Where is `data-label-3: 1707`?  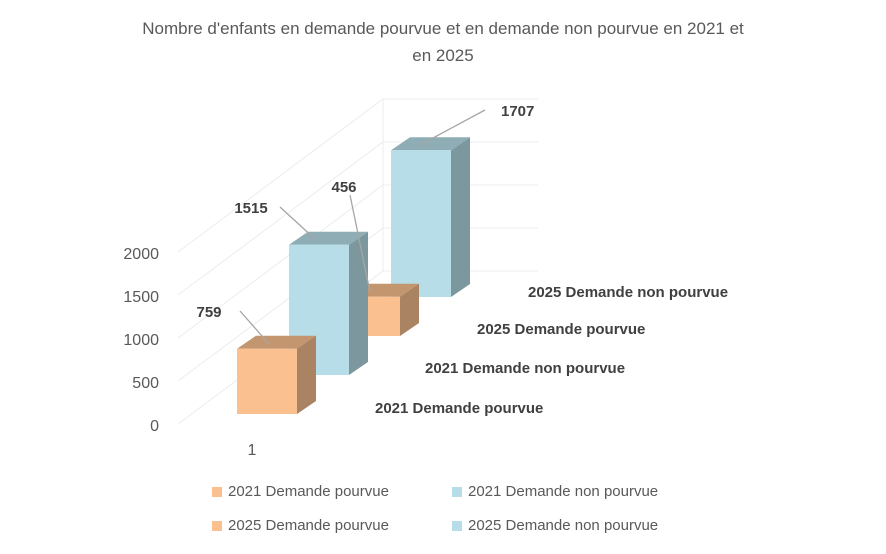 data-label-3: 1707 is located at coordinates (517, 111).